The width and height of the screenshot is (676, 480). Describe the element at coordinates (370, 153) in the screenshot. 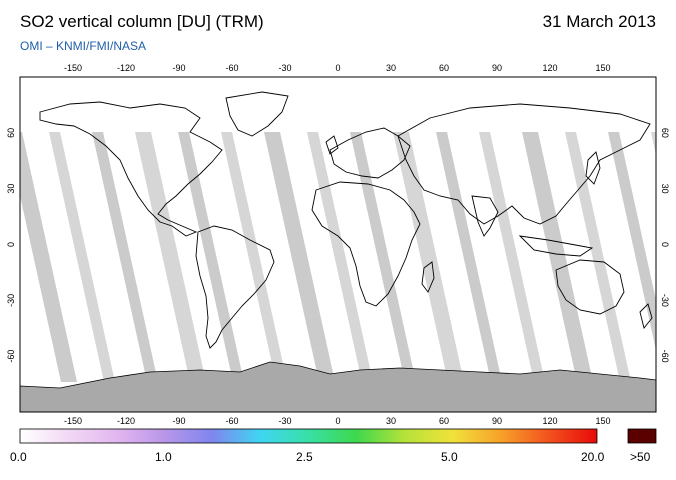

I see `europe-outline` at that location.